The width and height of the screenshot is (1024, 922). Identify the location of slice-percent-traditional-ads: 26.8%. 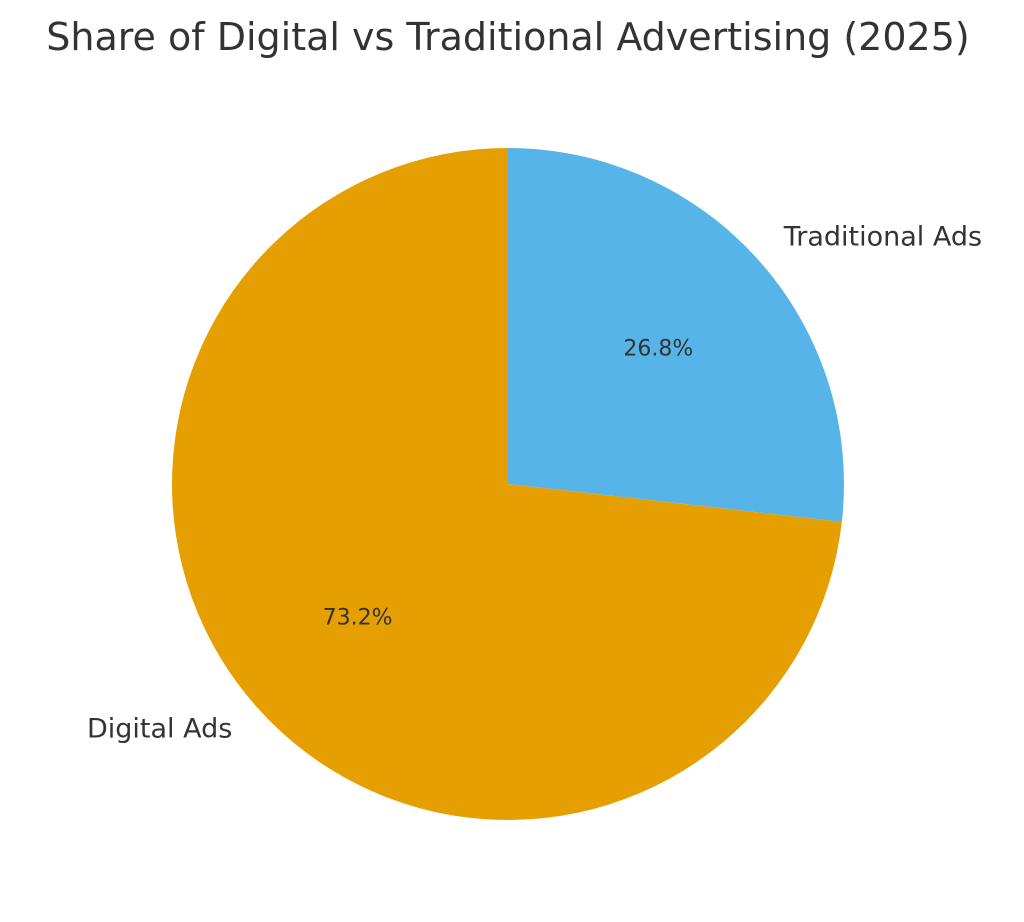
(658, 349).